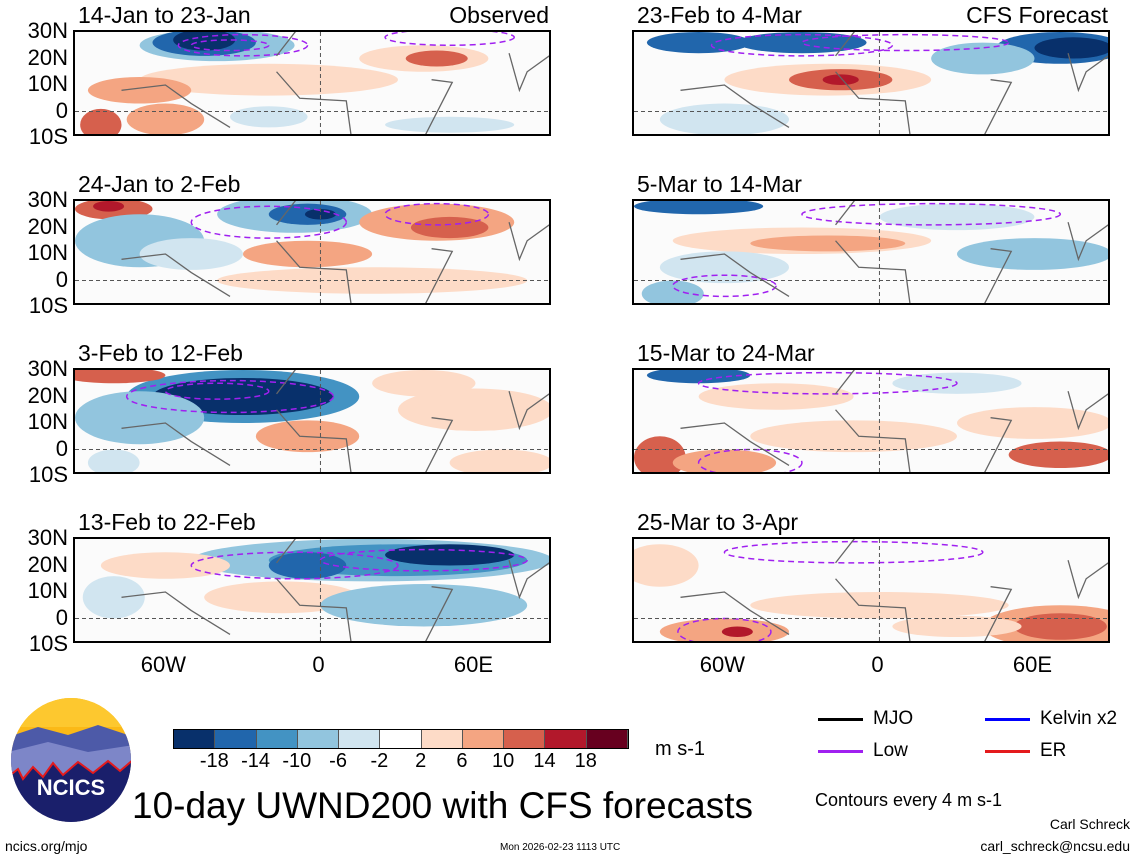 The image size is (1135, 860). I want to click on colorbar-label: 14, so click(544, 761).